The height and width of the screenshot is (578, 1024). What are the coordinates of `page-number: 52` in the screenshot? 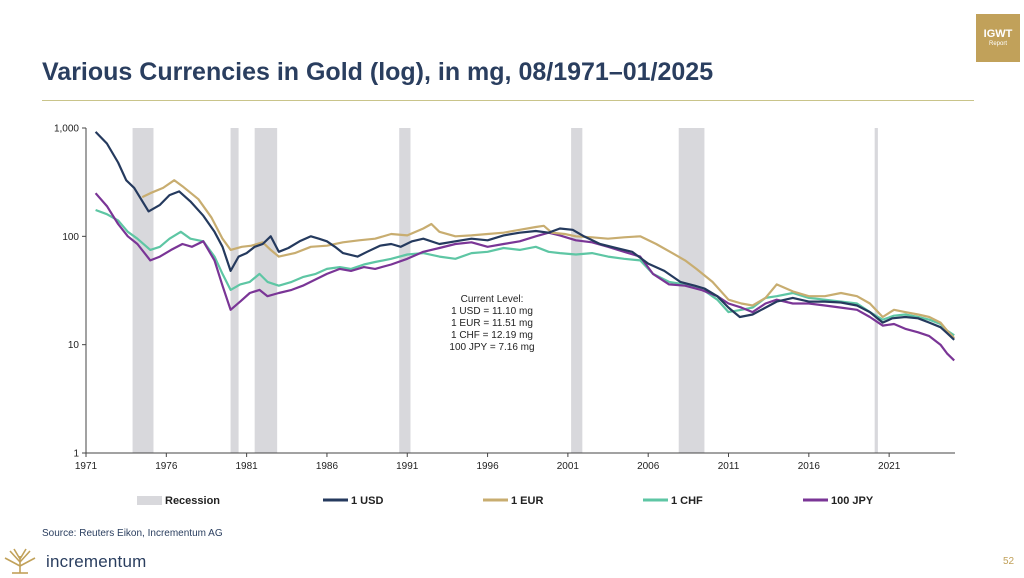 It's located at (1009, 561).